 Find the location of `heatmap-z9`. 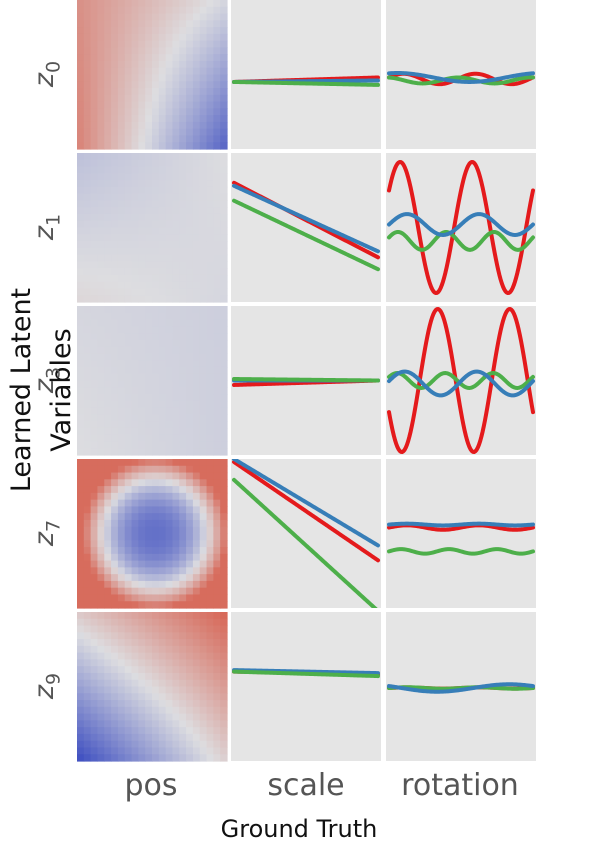

heatmap-z9 is located at coordinates (152, 687).